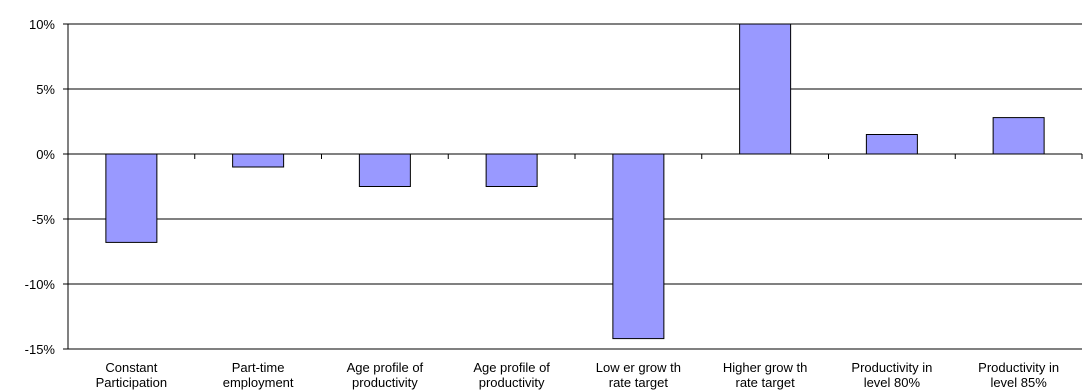  What do you see at coordinates (132, 382) in the screenshot?
I see `x-category-label: Participation` at bounding box center [132, 382].